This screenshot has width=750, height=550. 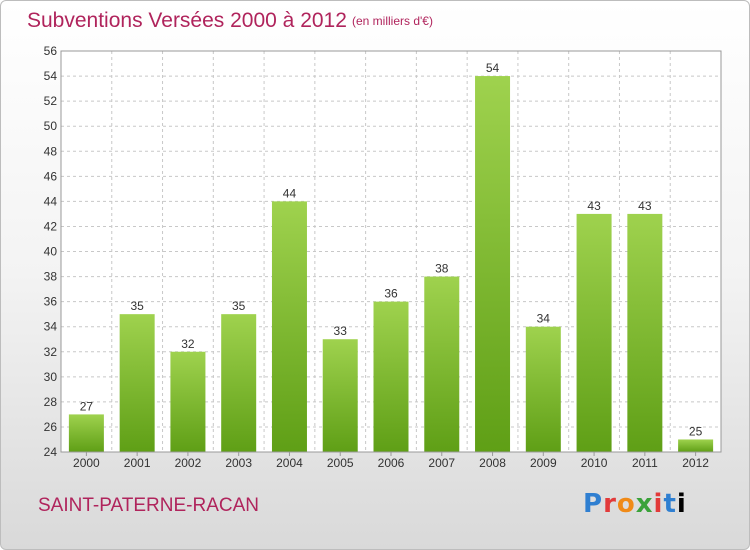 What do you see at coordinates (51, 252) in the screenshot?
I see `y-tick-label: 40` at bounding box center [51, 252].